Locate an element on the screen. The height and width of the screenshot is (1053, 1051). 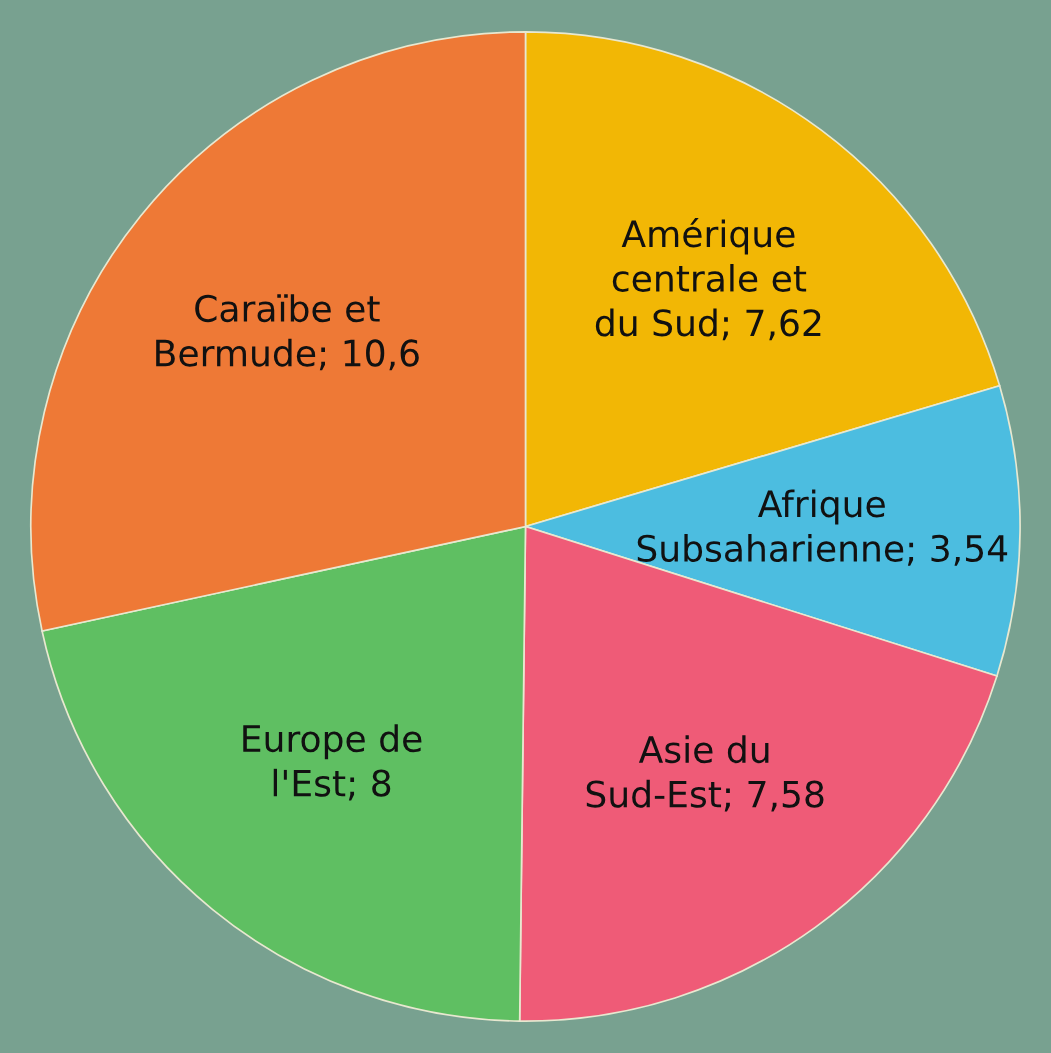
slice-label: Europe de l'Est; 8 is located at coordinates (332, 762).